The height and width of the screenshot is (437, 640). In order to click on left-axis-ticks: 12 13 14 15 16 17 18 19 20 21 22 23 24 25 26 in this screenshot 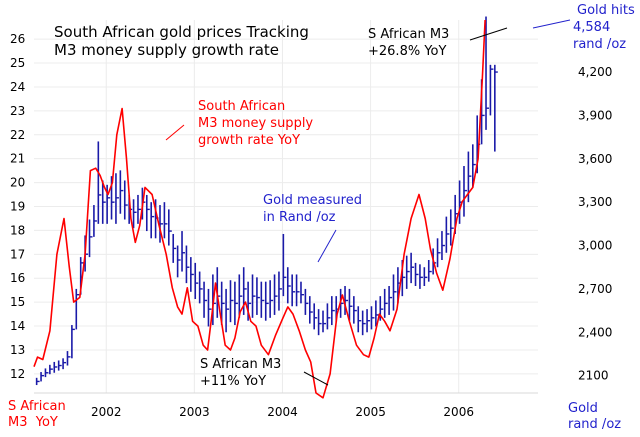, I will do `click(17, 206)`.